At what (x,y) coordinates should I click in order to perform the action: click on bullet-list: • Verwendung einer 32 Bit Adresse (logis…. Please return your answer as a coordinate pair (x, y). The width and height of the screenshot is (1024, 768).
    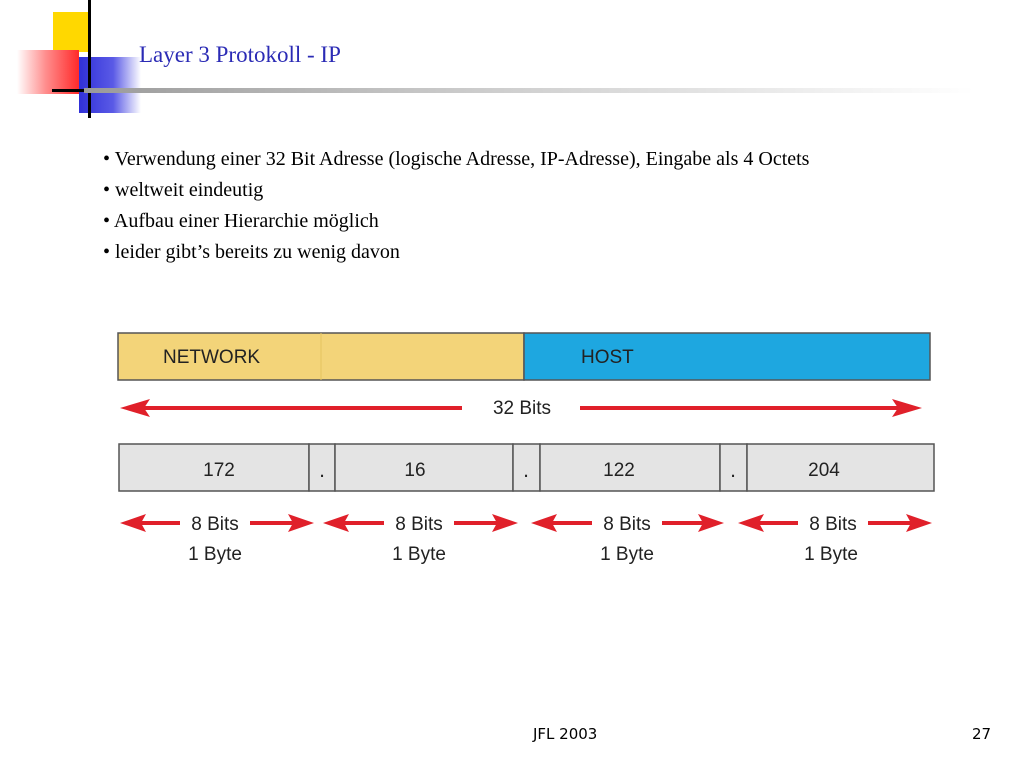
    Looking at the image, I should click on (456, 206).